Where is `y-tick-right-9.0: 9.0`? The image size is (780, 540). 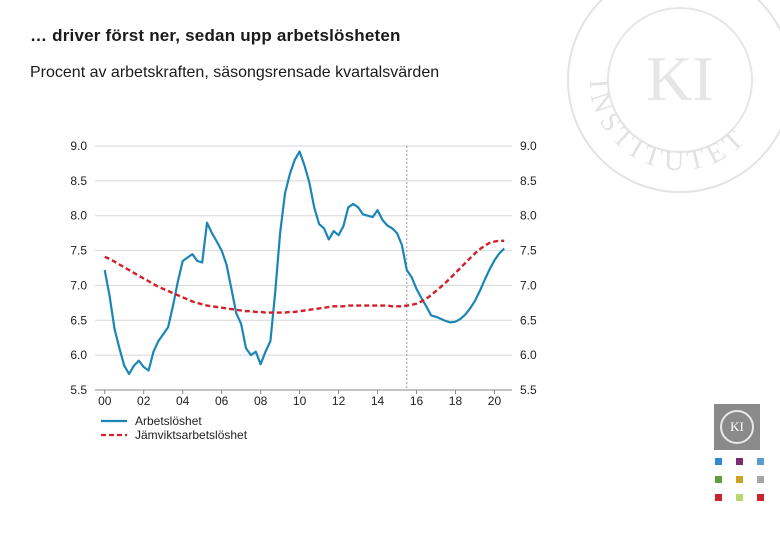 y-tick-right-9.0: 9.0 is located at coordinates (528, 146).